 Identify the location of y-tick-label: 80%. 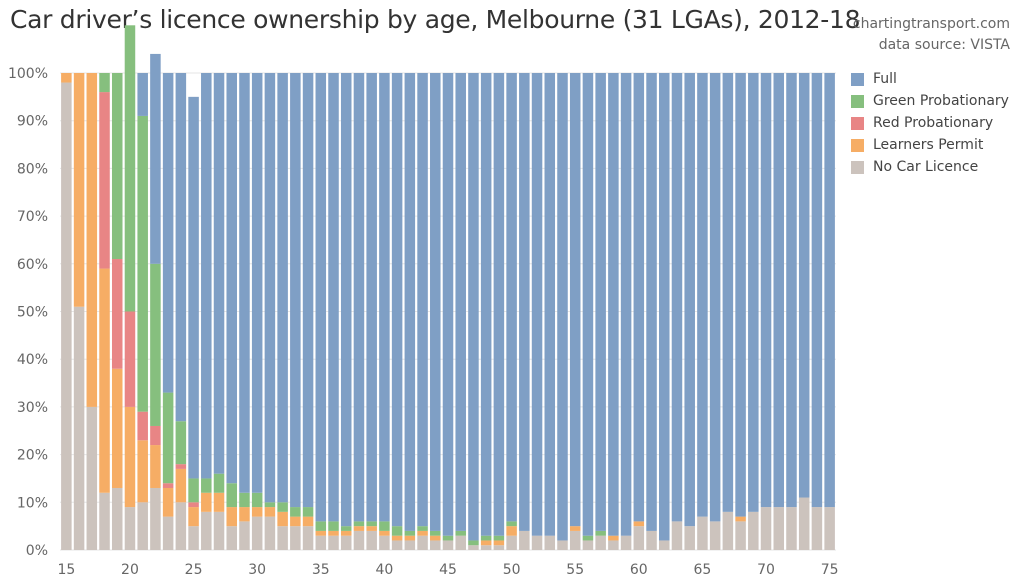
(32, 169).